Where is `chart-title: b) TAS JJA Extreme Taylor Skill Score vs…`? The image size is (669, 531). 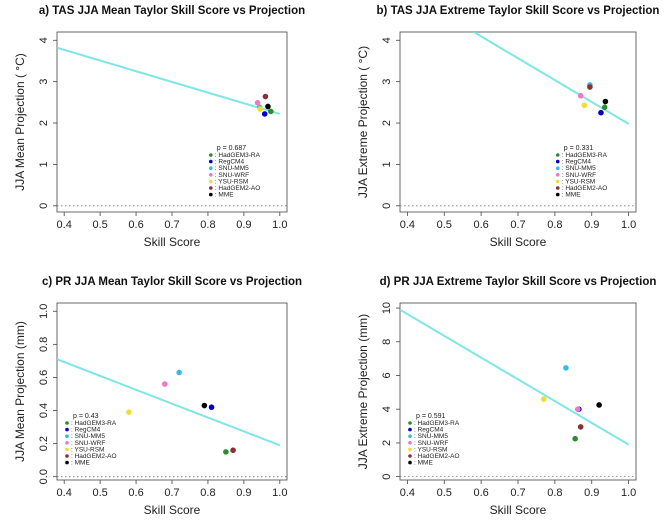 chart-title: b) TAS JJA Extreme Taylor Skill Score vs… is located at coordinates (518, 11).